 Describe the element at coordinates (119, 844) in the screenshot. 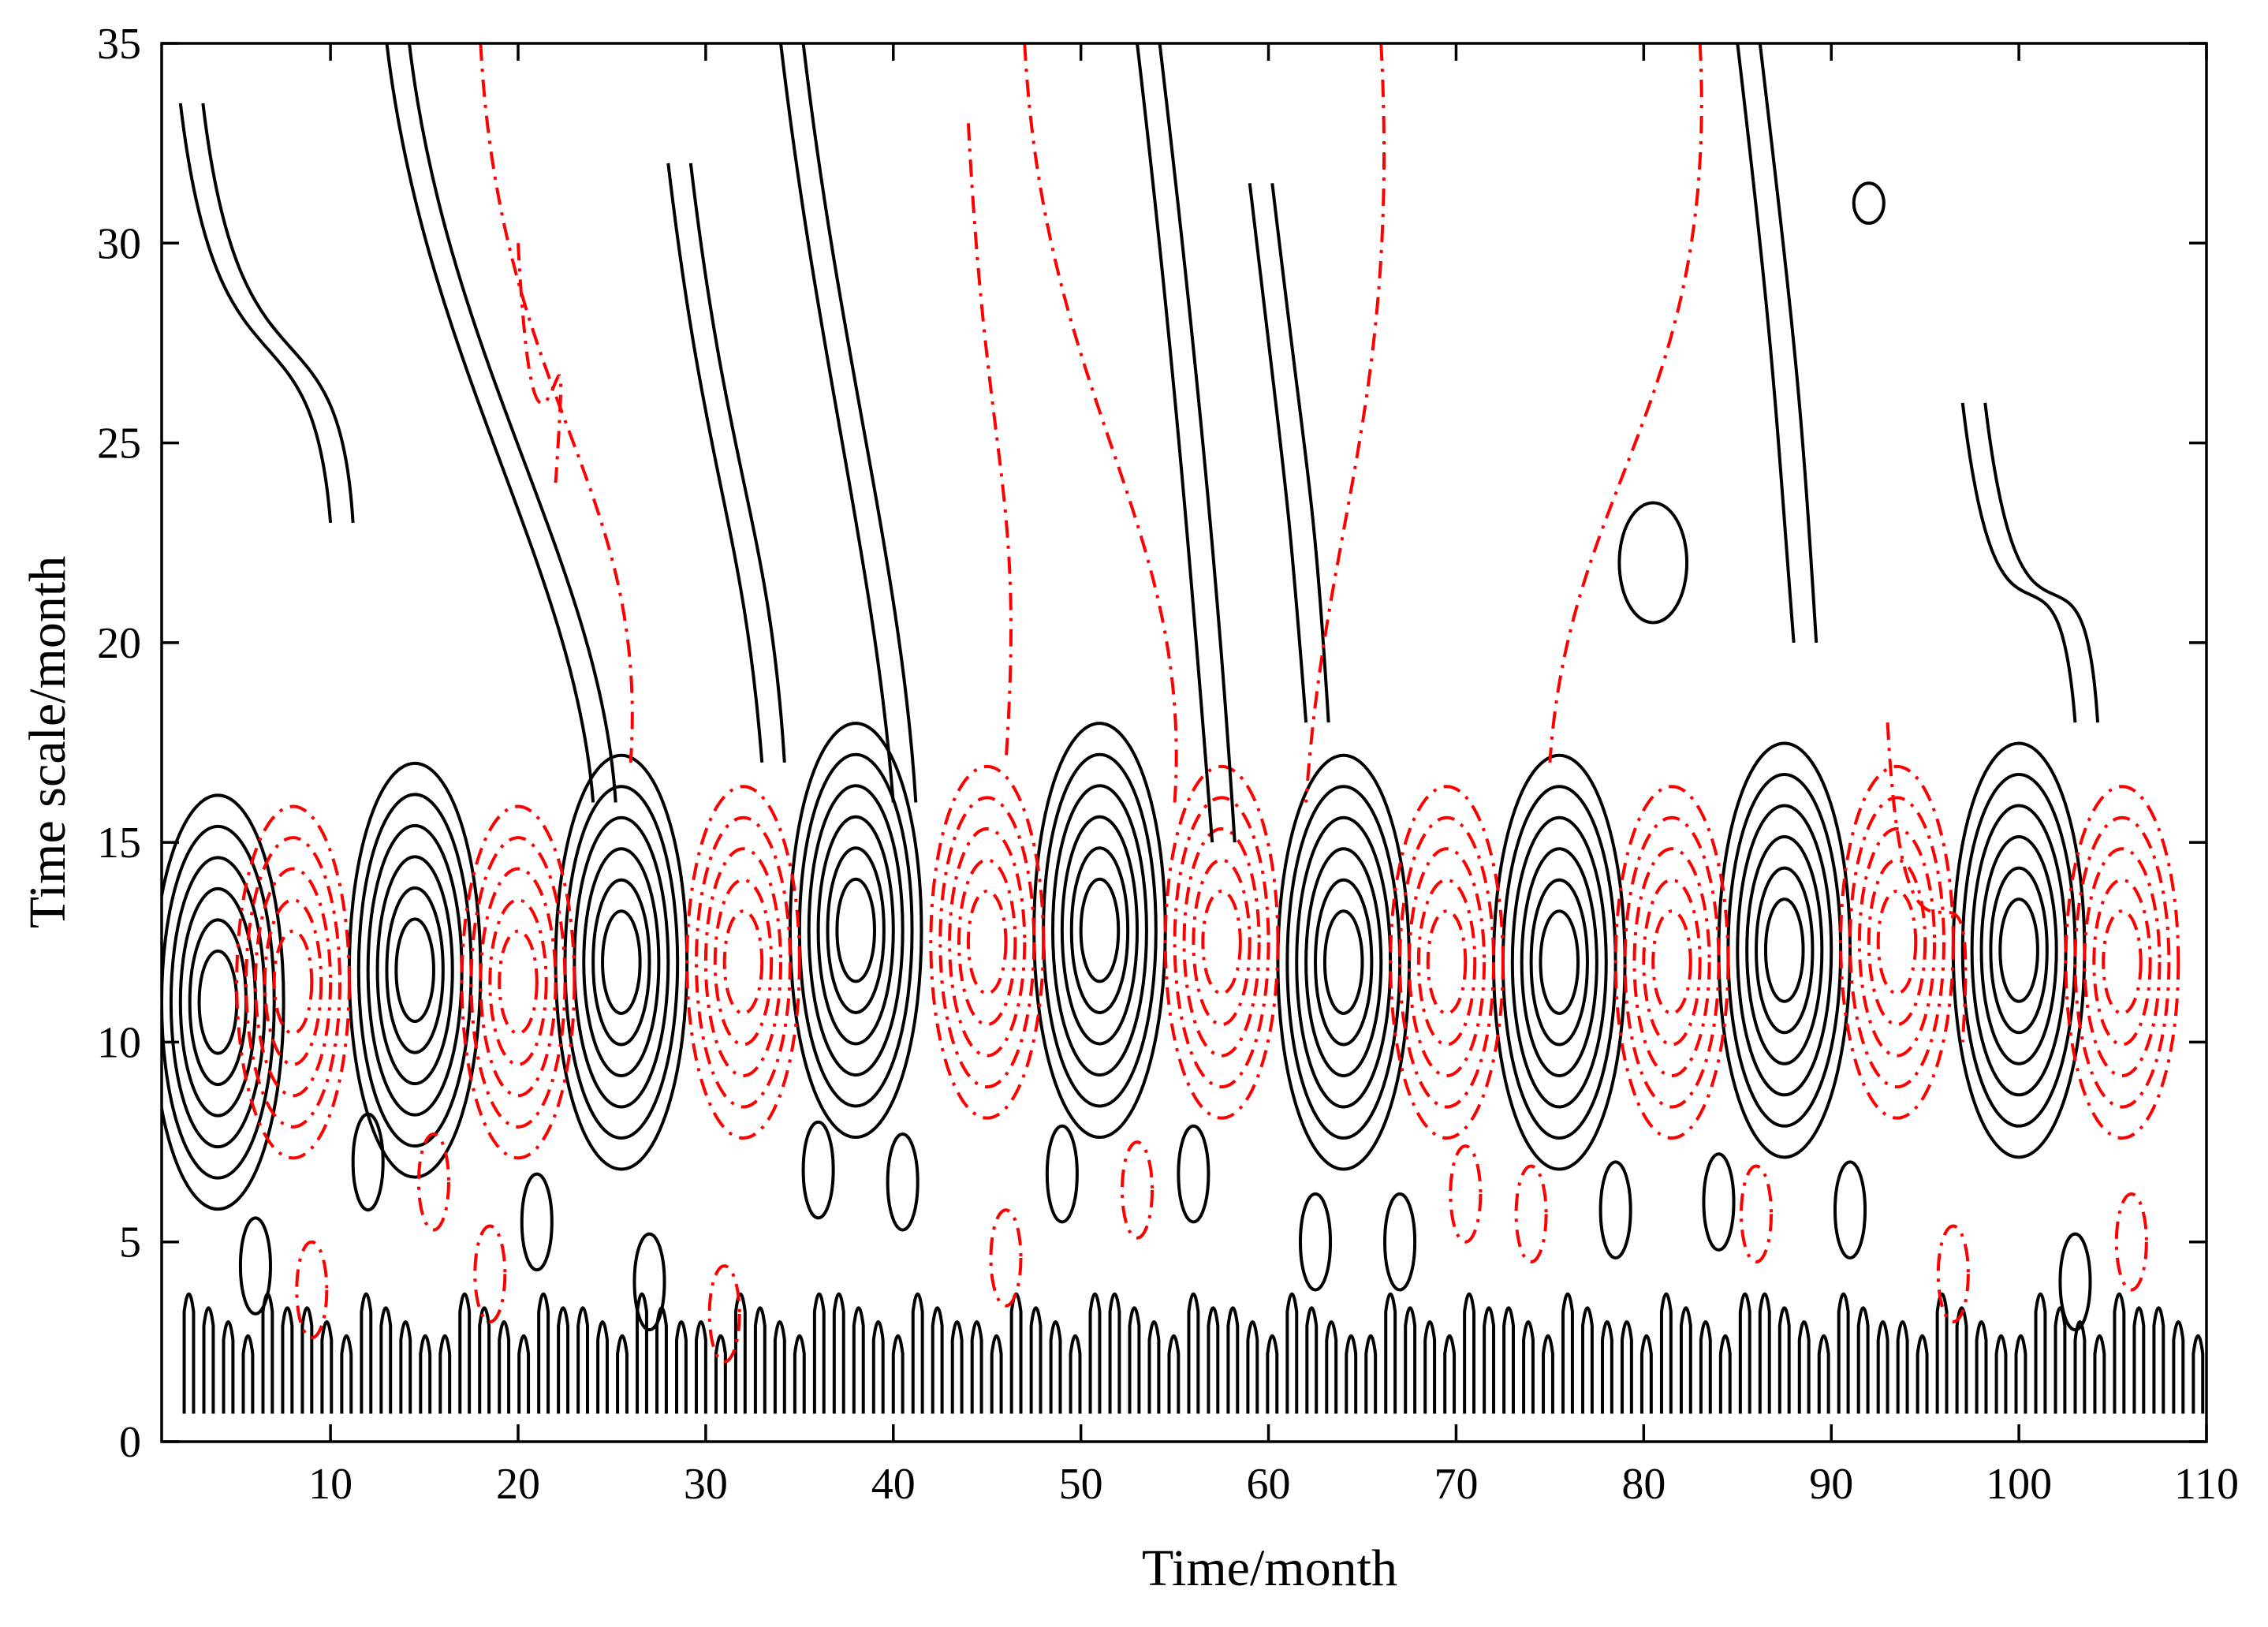

I see `y-tick-label: 15` at that location.